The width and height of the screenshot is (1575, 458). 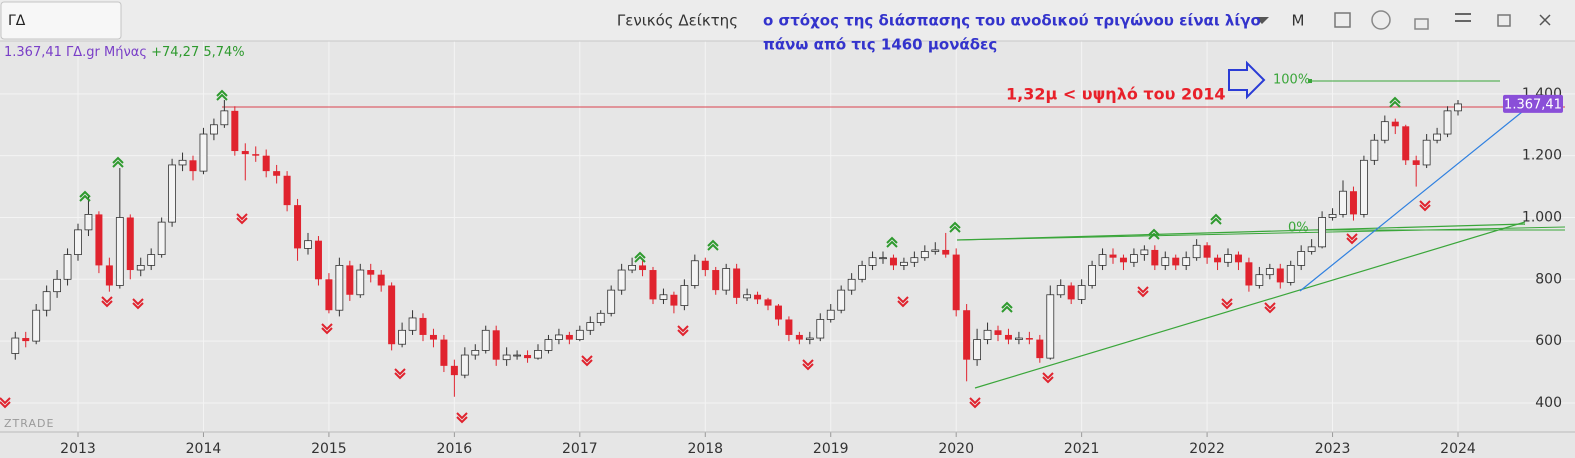 I want to click on handle, so click(x=1310, y=81).